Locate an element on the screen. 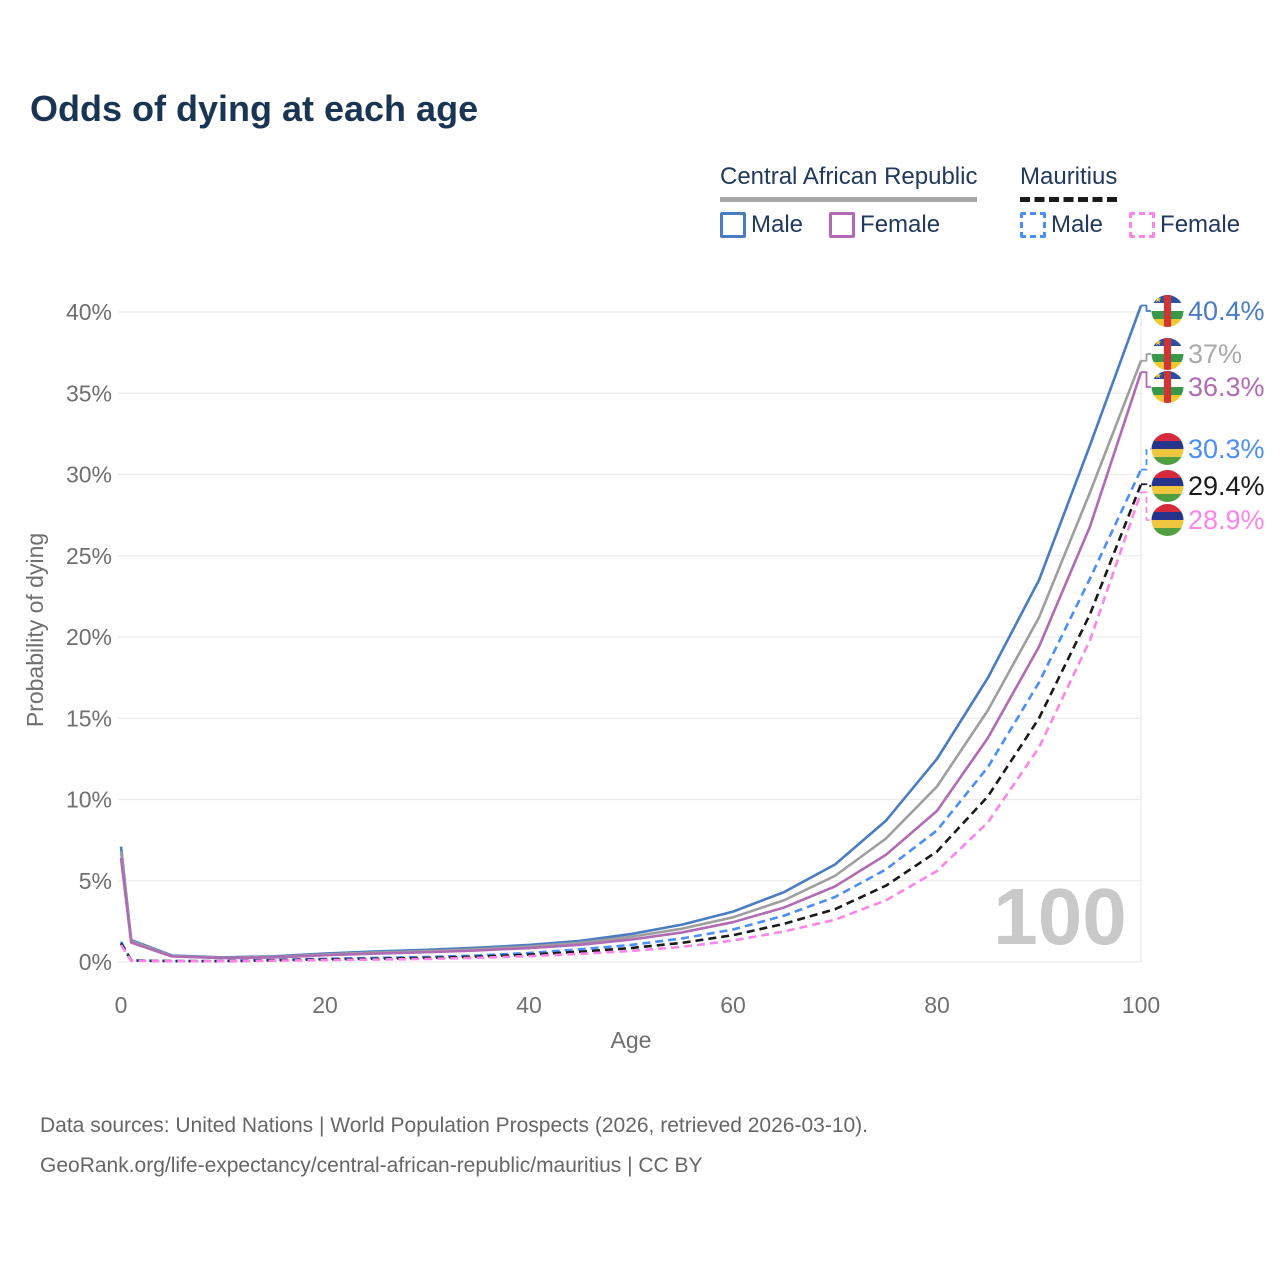  y-tick-label: 30% is located at coordinates (89, 475).